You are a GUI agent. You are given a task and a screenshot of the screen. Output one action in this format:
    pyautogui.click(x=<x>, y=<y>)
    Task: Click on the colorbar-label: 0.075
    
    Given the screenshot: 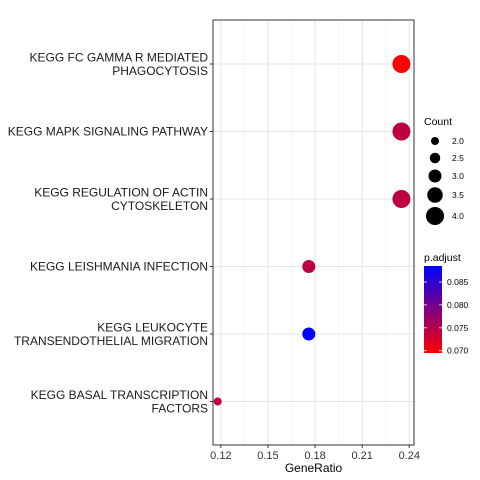 What is the action you would take?
    pyautogui.click(x=458, y=328)
    